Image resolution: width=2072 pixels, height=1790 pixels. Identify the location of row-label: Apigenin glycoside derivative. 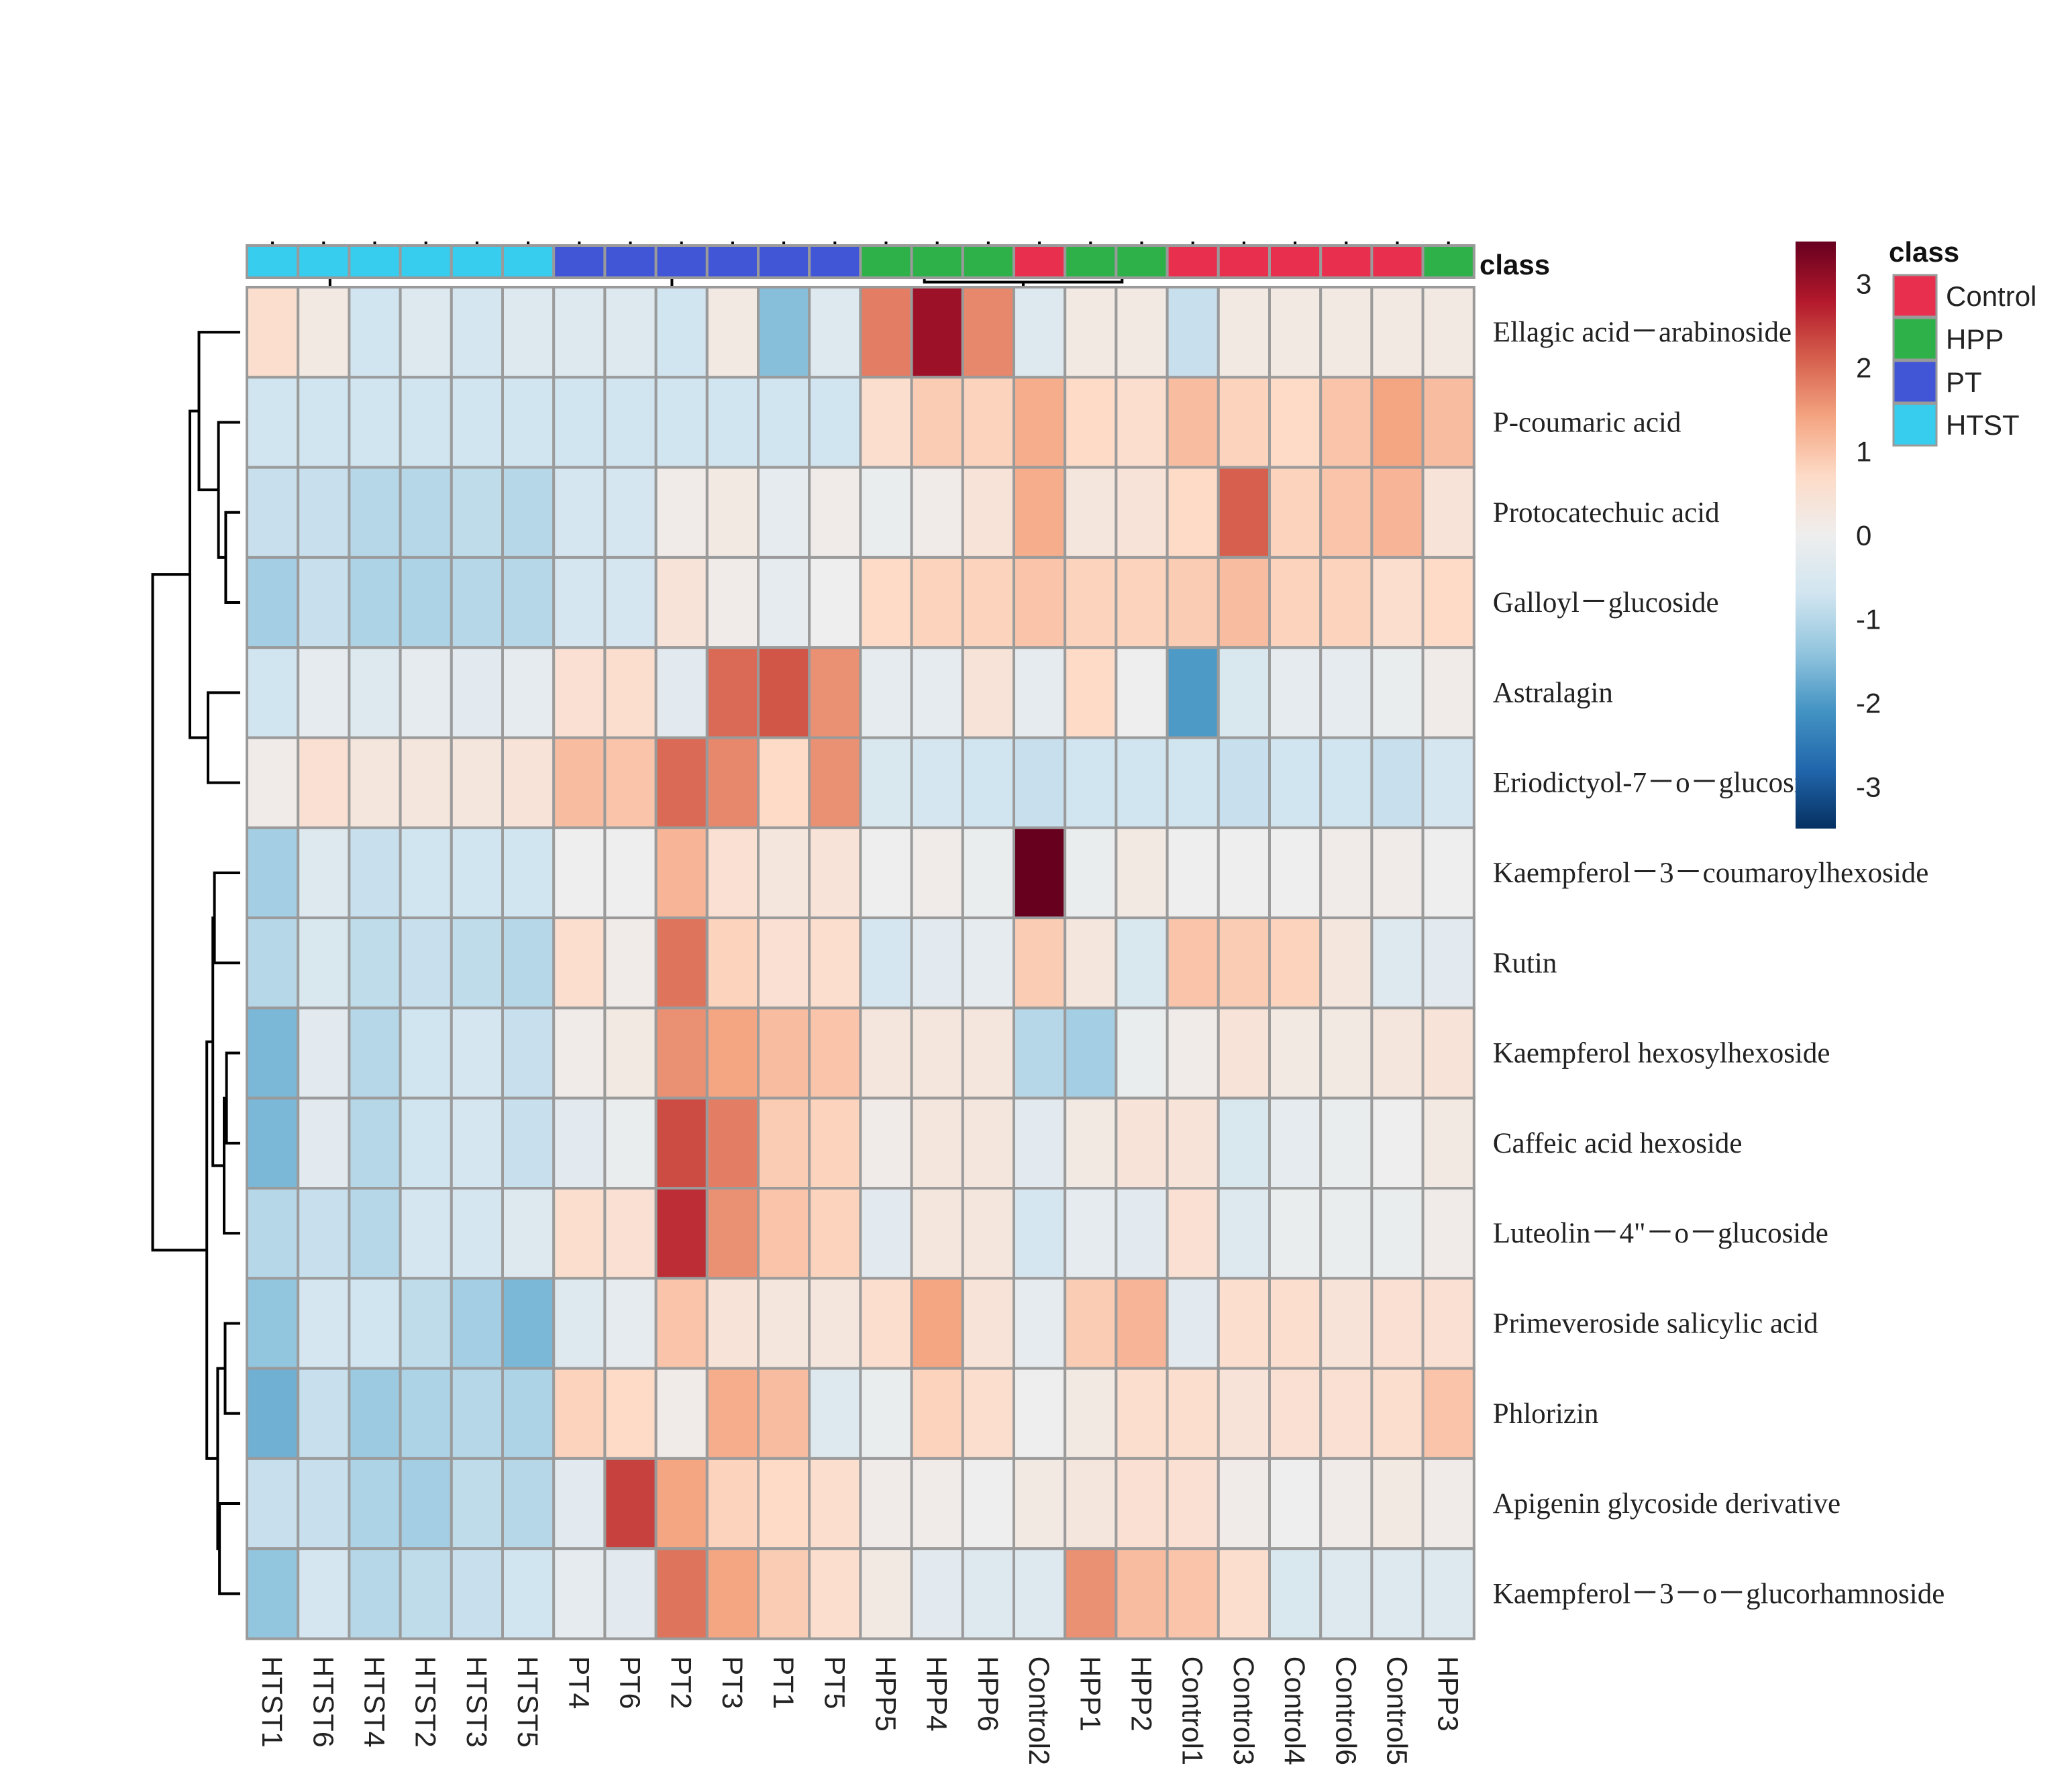
(1667, 1504).